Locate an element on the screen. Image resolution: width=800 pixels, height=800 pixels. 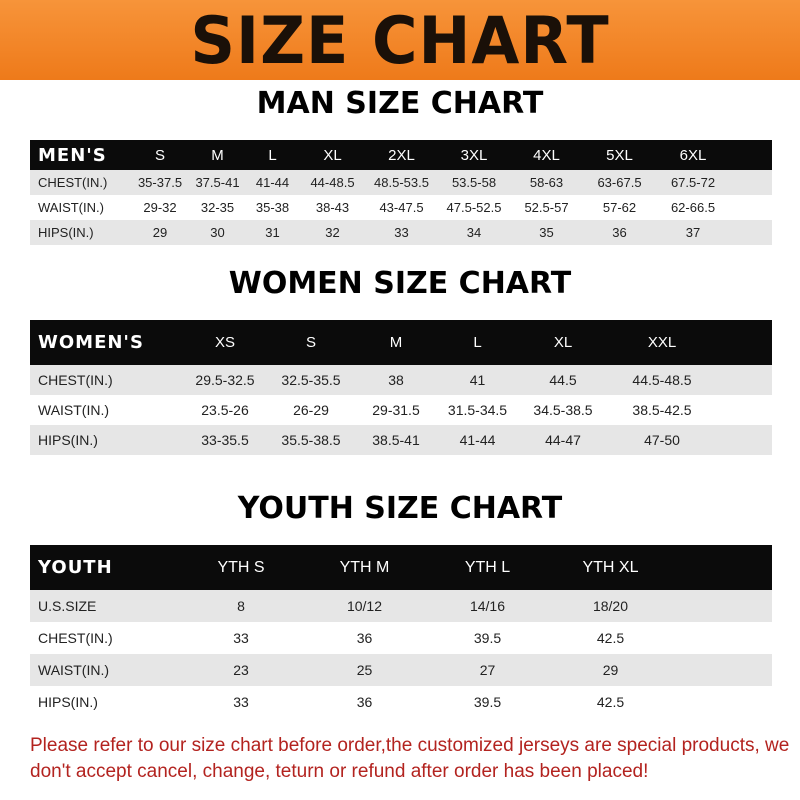
main-title: SIZE CHART is located at coordinates (400, 40).